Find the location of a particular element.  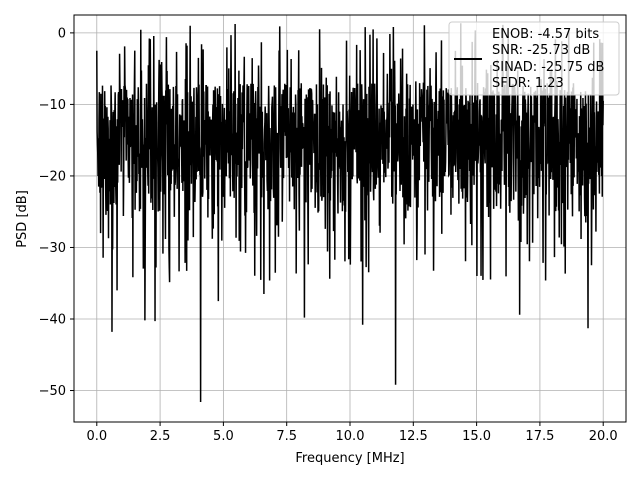

y-tick-label: −50 is located at coordinates (52, 391).